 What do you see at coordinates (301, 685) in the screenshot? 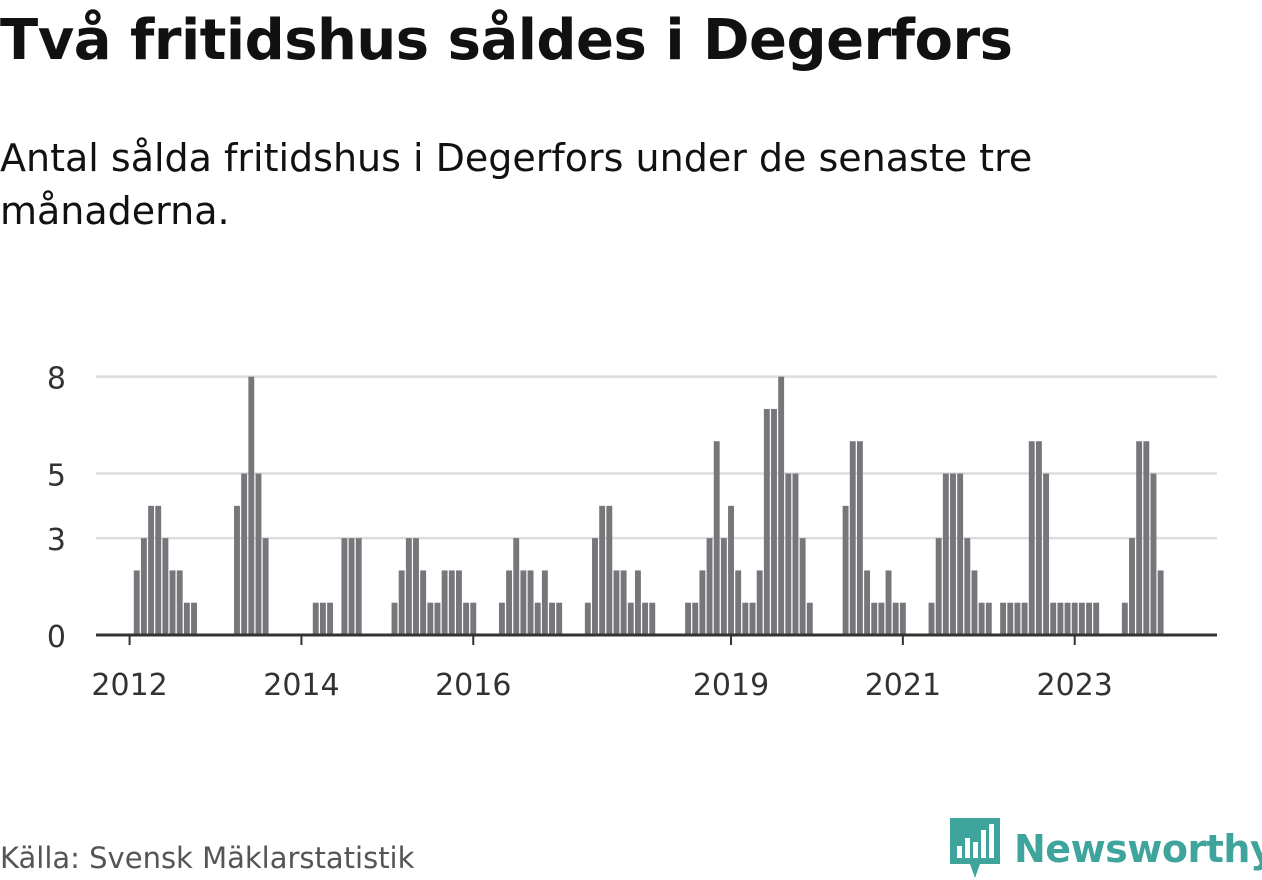
I see `x-tick-label: 2014` at bounding box center [301, 685].